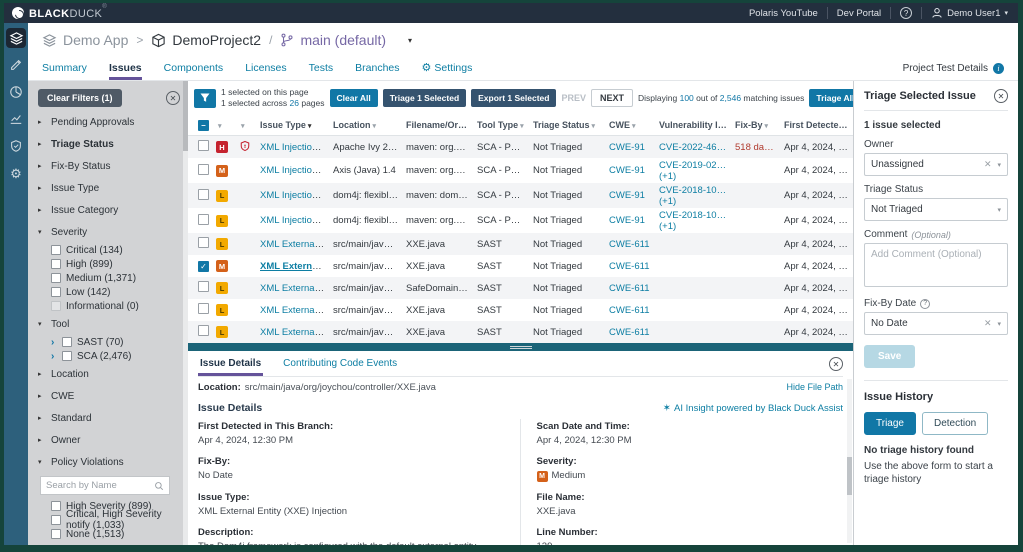 This screenshot has height=552, width=1023. Describe the element at coordinates (377, 70) in the screenshot. I see `project-tab: ⚙ Branches` at that location.